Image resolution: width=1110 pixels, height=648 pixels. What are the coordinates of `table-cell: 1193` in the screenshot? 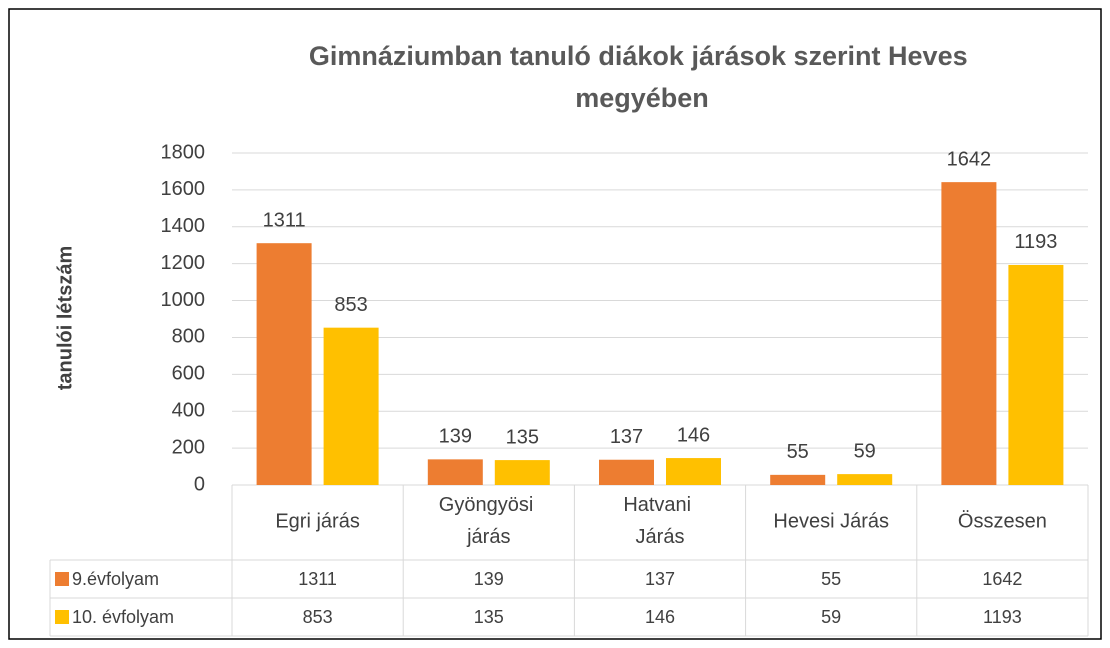 It's located at (1002, 617).